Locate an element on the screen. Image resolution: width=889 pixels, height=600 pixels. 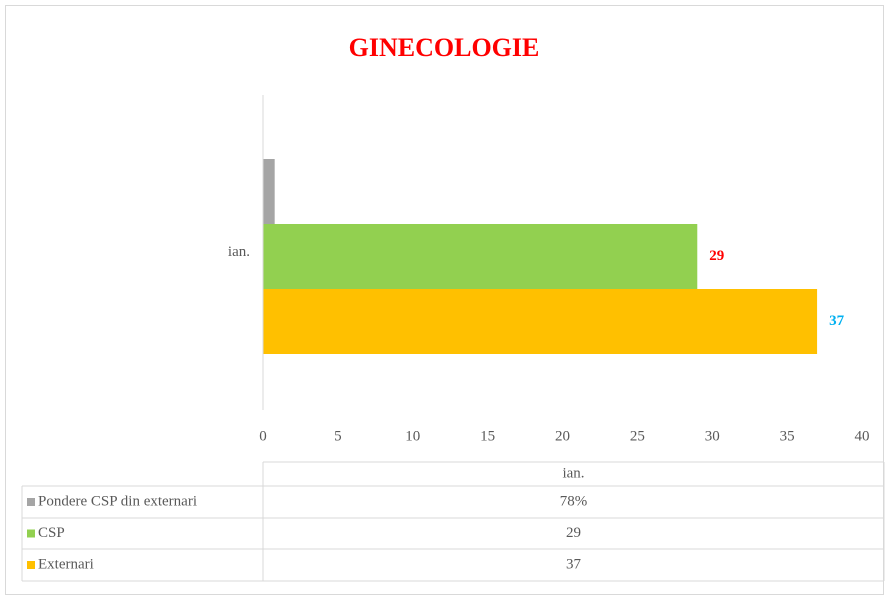
x-tick-label: 15 is located at coordinates (487, 436).